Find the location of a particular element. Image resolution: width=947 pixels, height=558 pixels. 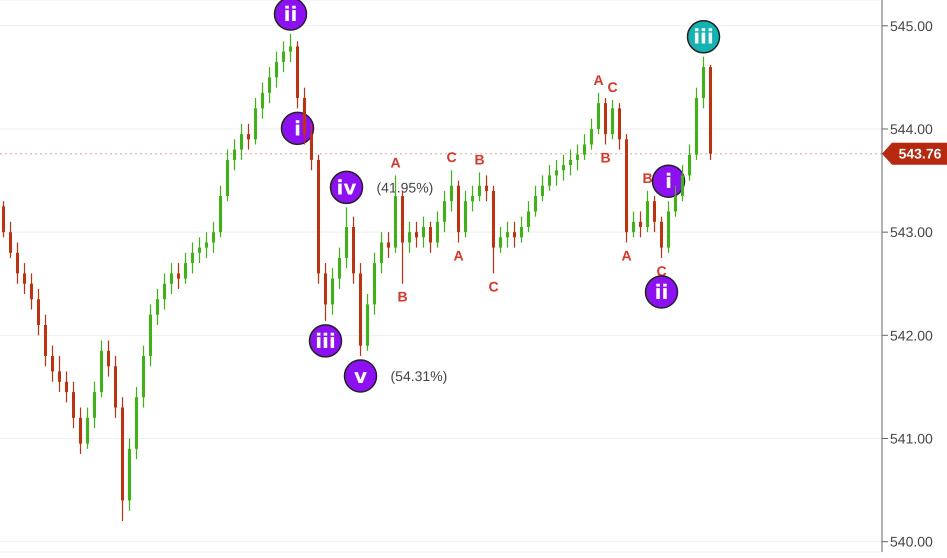

annotation: (54.31%) is located at coordinates (419, 376).